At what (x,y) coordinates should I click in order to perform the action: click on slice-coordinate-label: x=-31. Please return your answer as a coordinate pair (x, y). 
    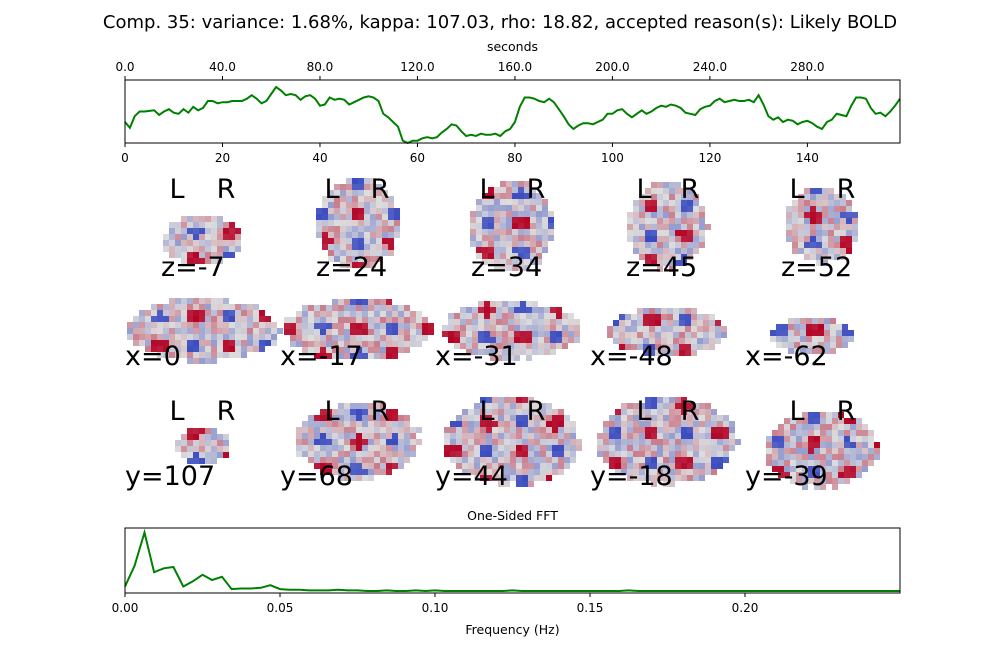
    Looking at the image, I should click on (476, 356).